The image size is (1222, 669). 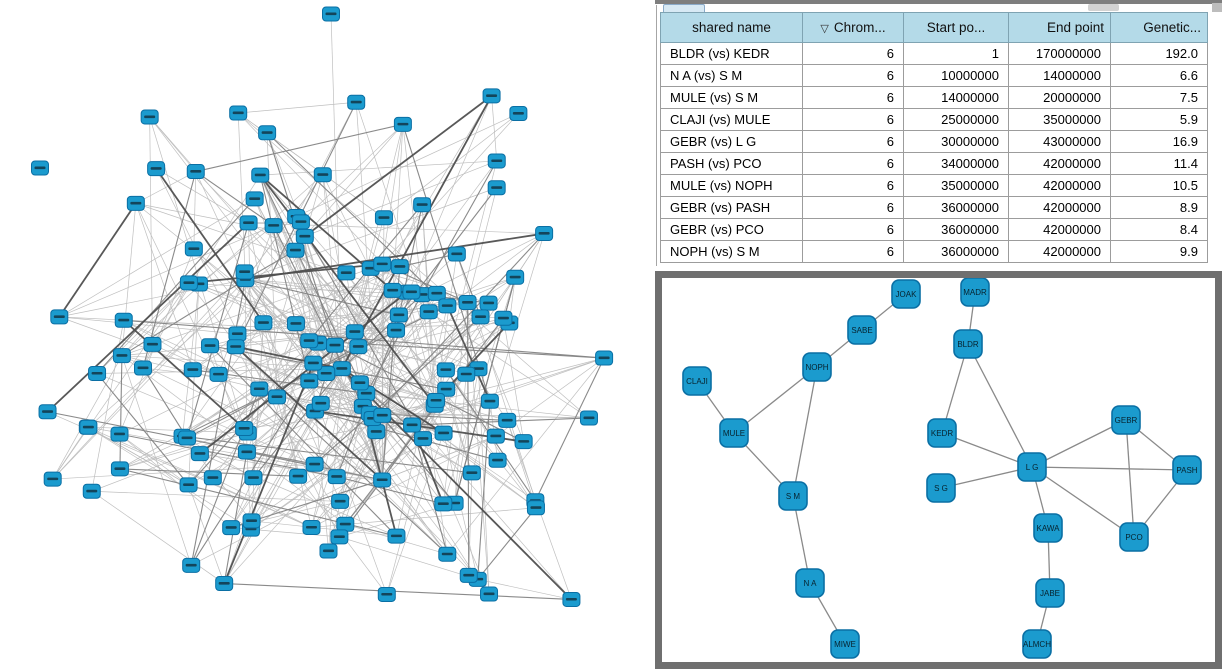 I want to click on network-node-MULE: MULE, so click(x=734, y=433).